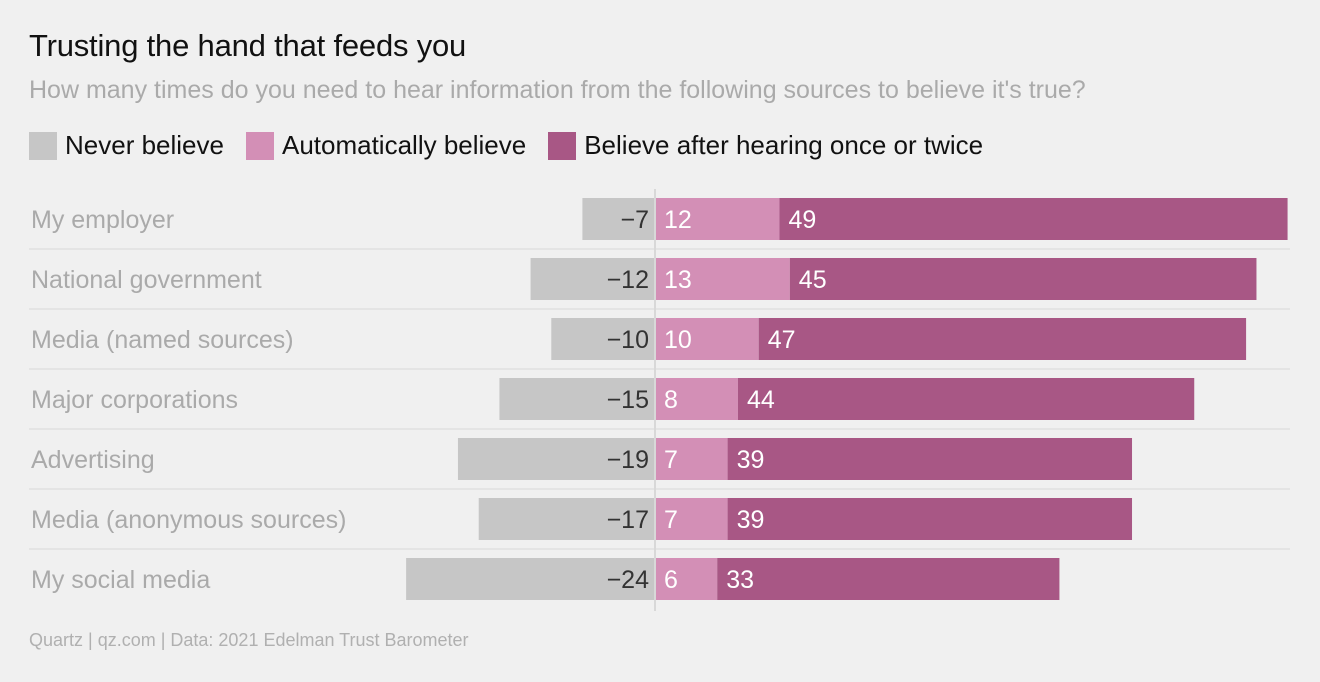  What do you see at coordinates (120, 580) in the screenshot?
I see `category-label: My social media` at bounding box center [120, 580].